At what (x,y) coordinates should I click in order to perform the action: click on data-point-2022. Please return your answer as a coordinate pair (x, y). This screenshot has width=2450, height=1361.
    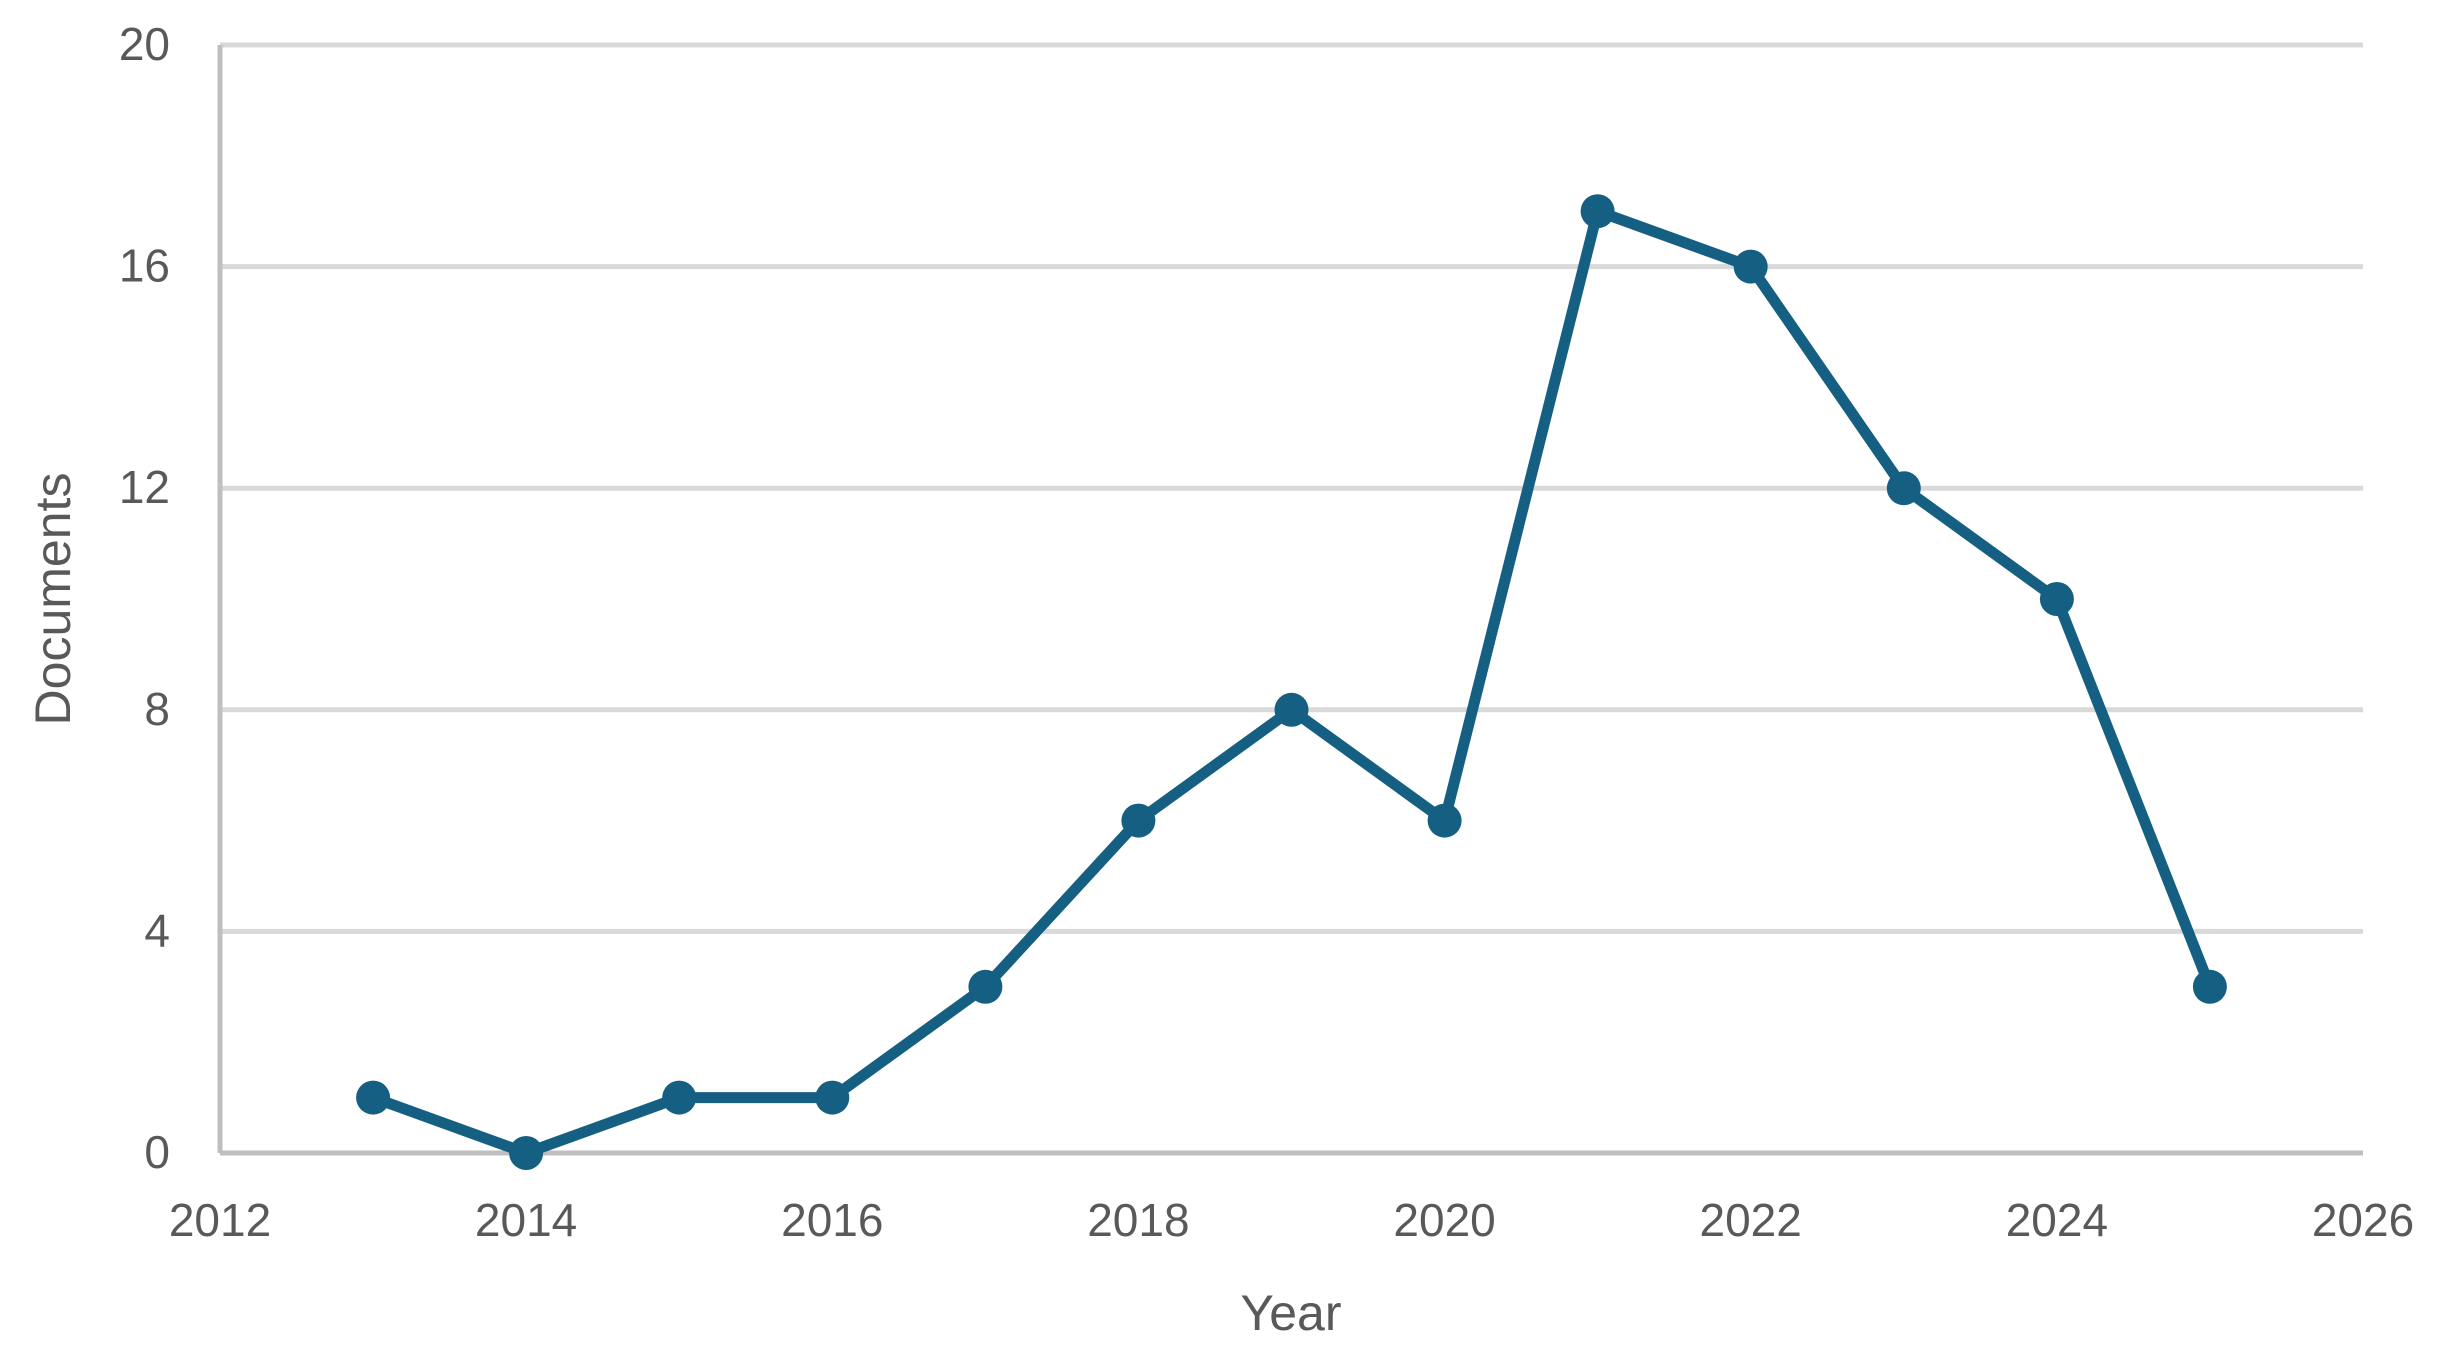
    Looking at the image, I should click on (1750, 266).